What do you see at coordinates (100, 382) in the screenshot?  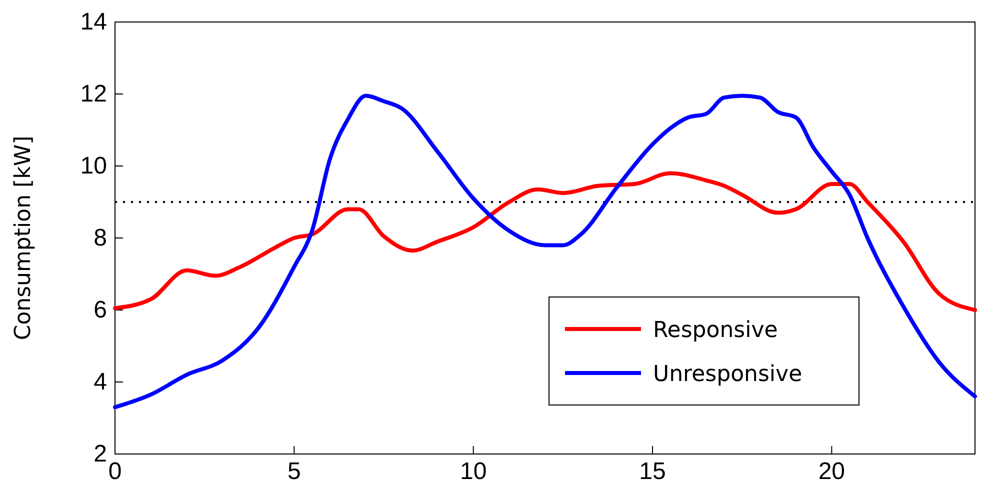 I see `y-tick-label: 4` at bounding box center [100, 382].